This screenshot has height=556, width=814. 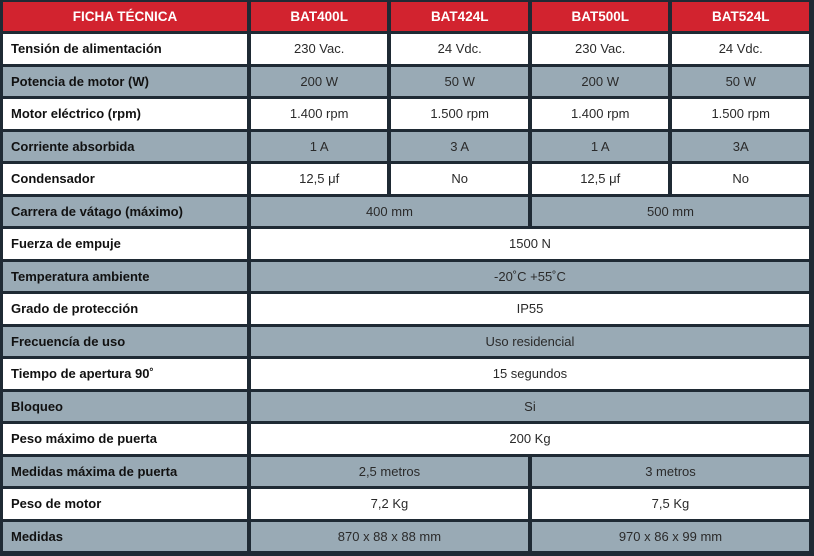 I want to click on header-model: BAT400L, so click(x=319, y=16).